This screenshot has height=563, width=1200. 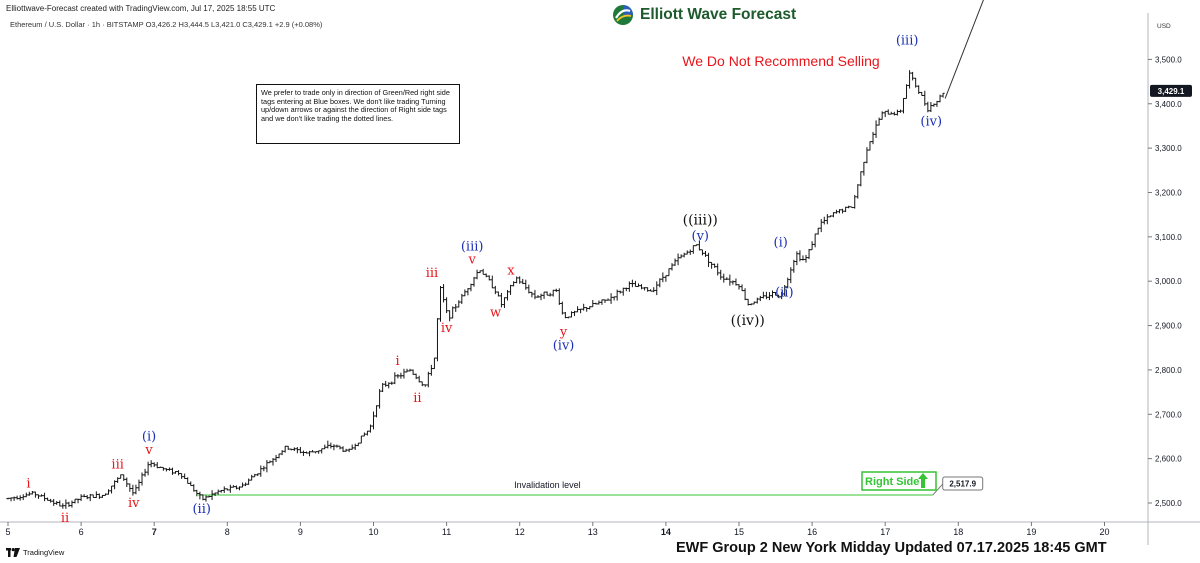 I want to click on tradingview-logo: TradingView, so click(x=35, y=552).